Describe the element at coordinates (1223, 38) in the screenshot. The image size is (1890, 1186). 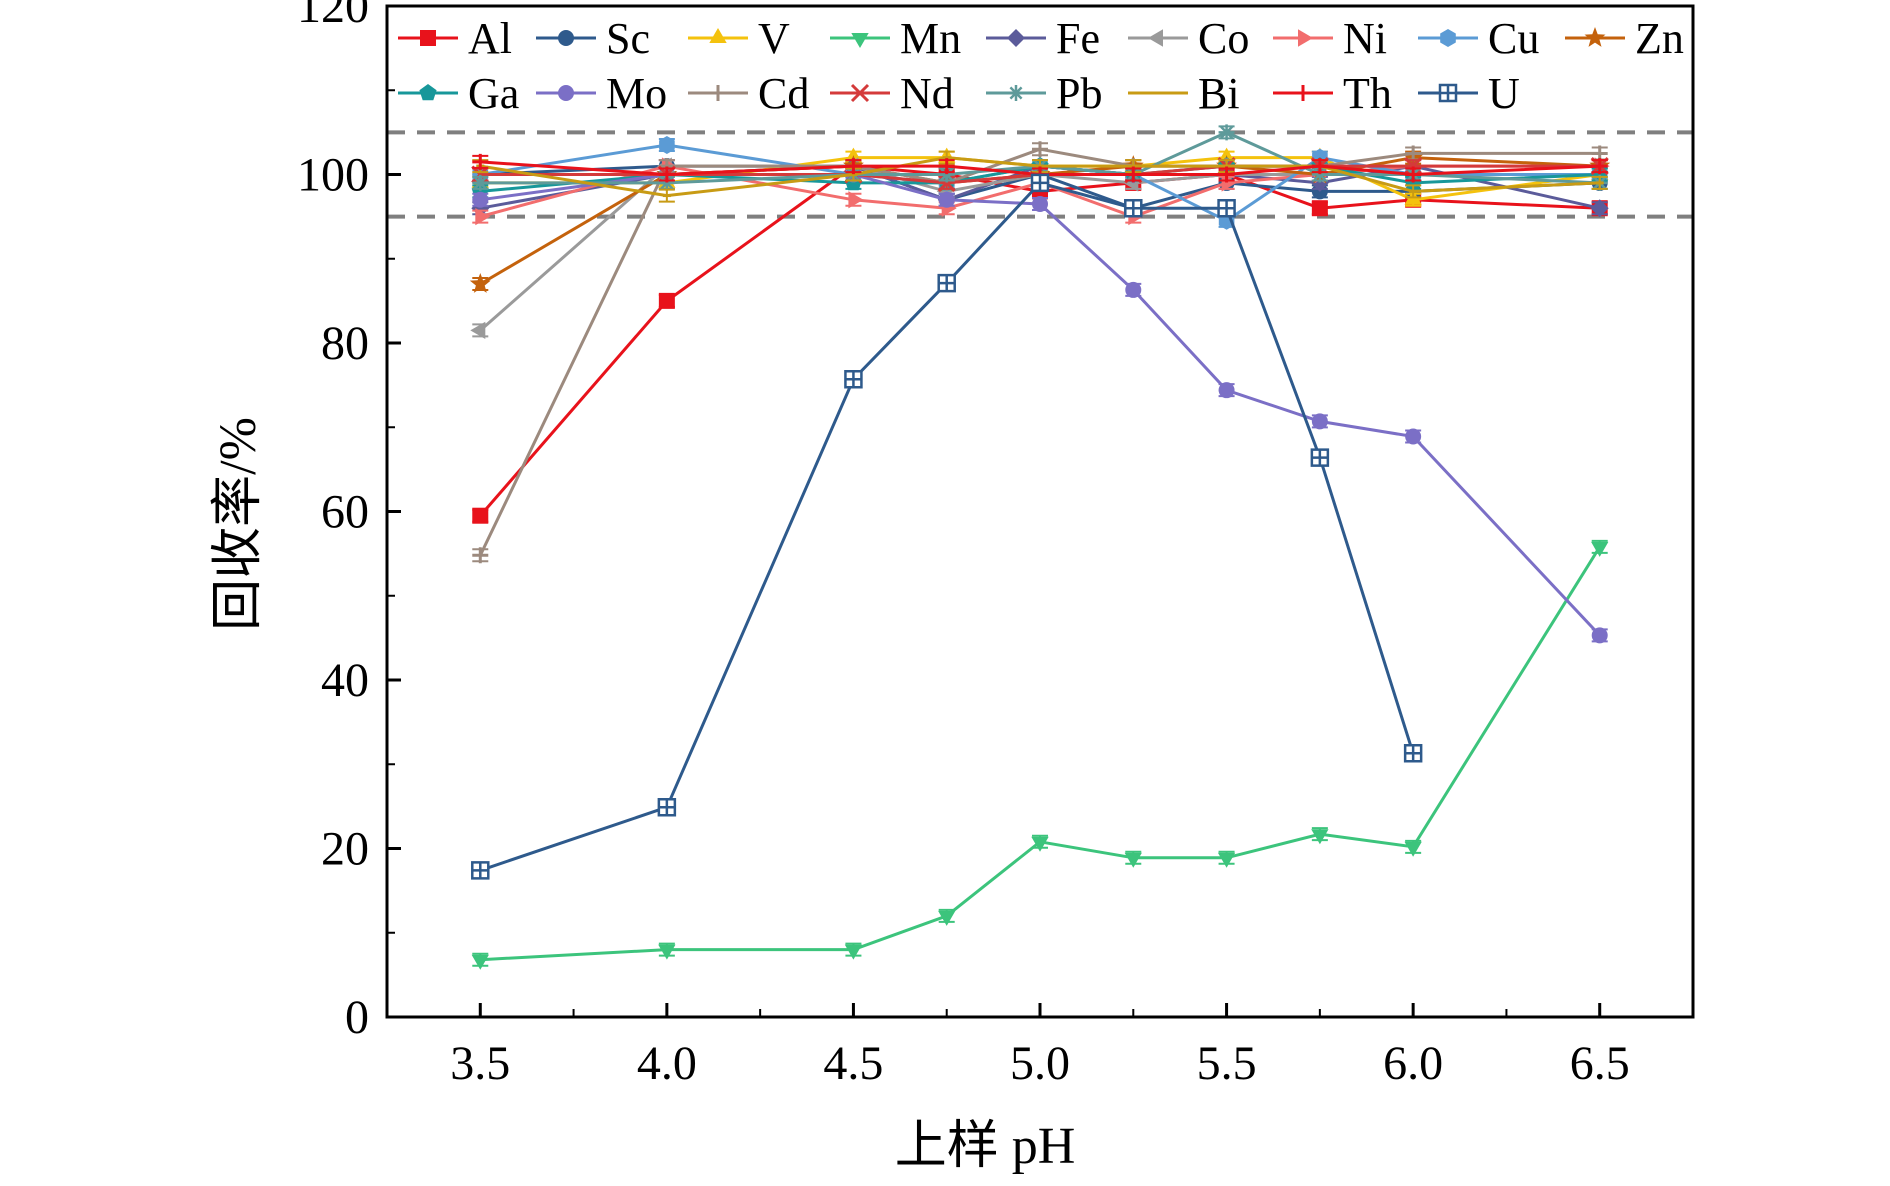
I see `legend-label-Co: Co` at that location.